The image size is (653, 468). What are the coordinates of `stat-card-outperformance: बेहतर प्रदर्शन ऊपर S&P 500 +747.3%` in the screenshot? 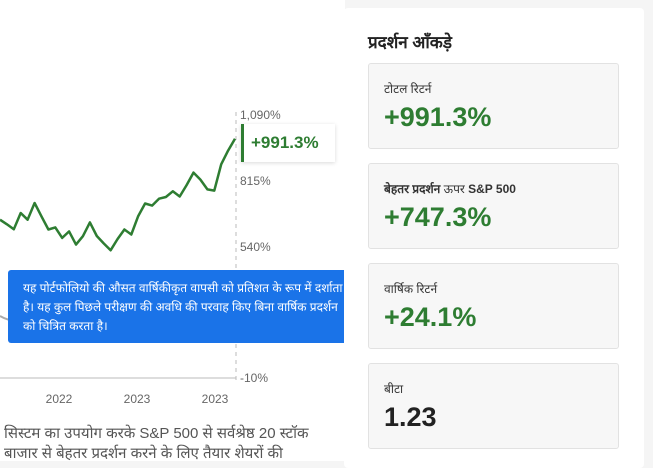 It's located at (493, 206).